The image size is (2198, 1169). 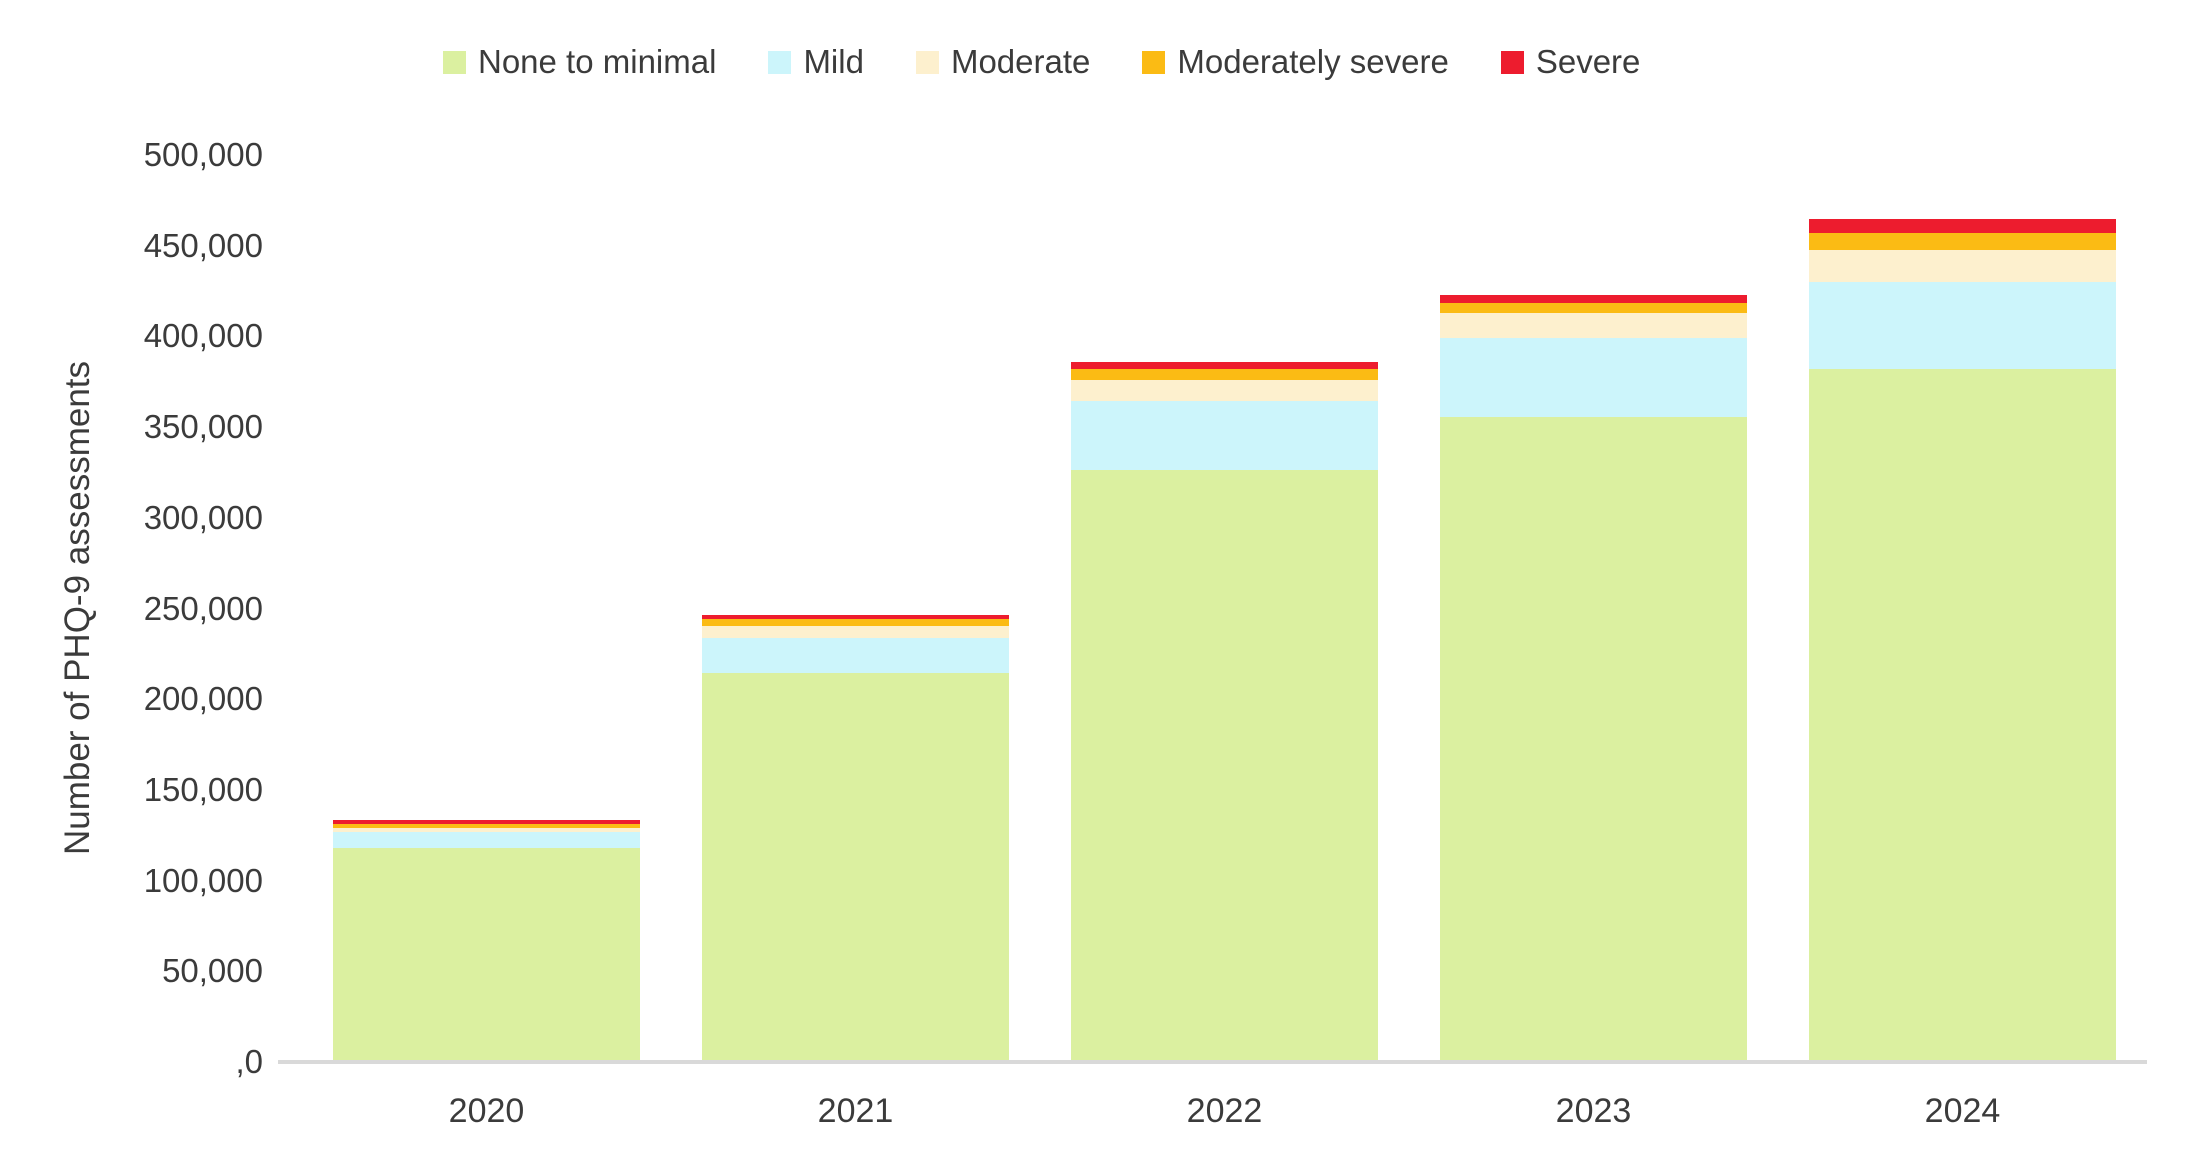 I want to click on legend-item-none-to-minimal: None to minimal, so click(x=579, y=62).